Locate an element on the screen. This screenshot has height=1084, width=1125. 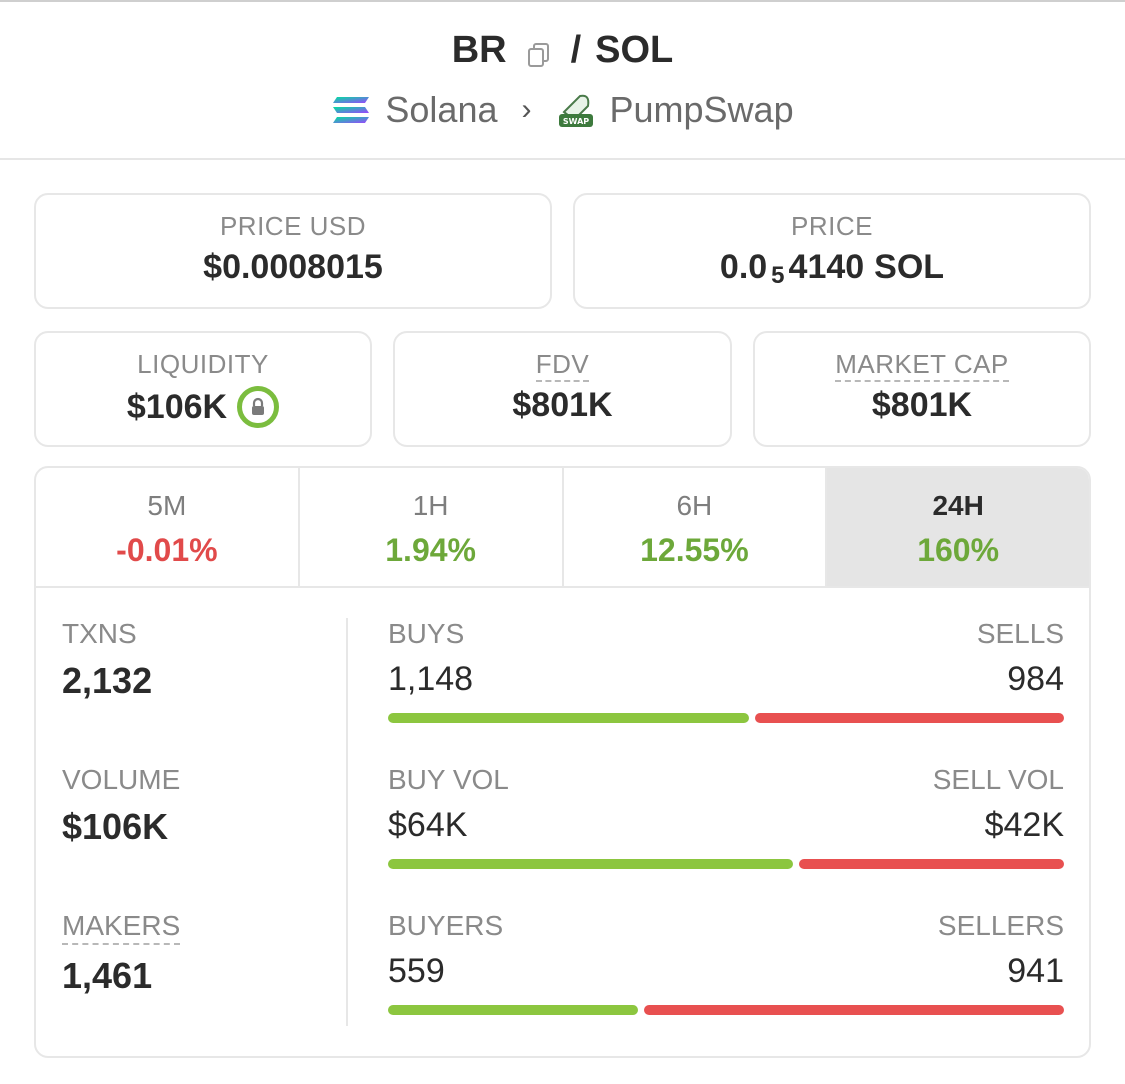
breadcrumb: Solana › SWAP PumpSwap is located at coordinates (562, 110).